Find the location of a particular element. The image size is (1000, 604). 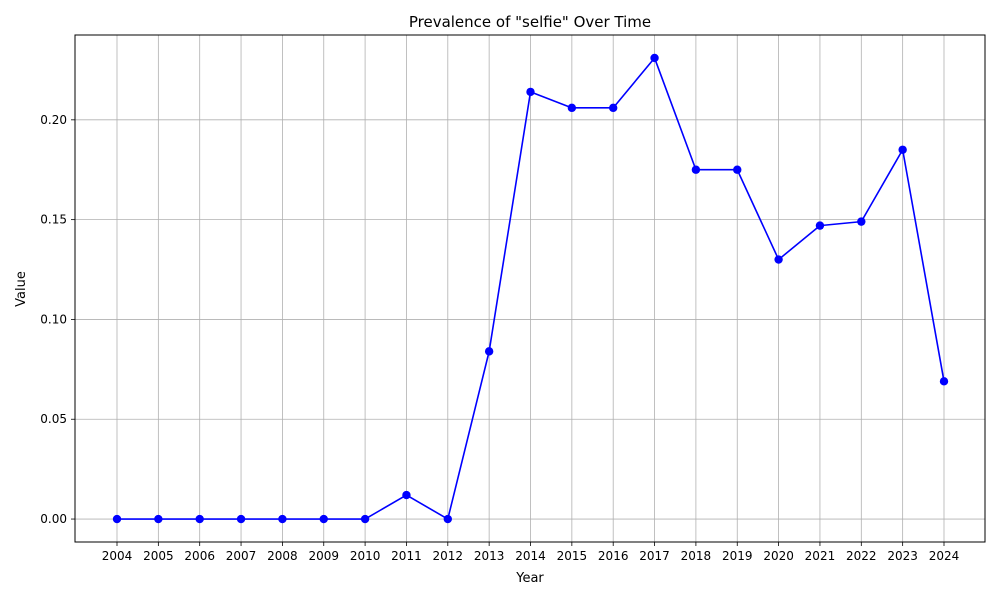

x-tick-label: 2022 is located at coordinates (861, 556).